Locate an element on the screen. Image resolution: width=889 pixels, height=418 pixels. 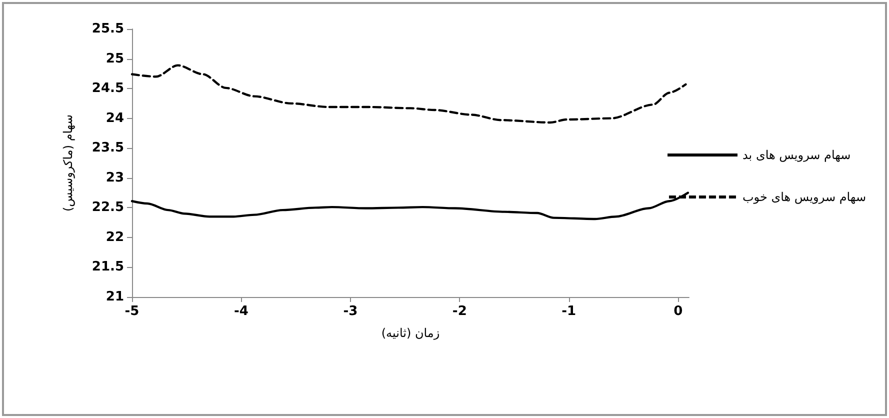
y-tick-label: 21 is located at coordinates (115, 297).